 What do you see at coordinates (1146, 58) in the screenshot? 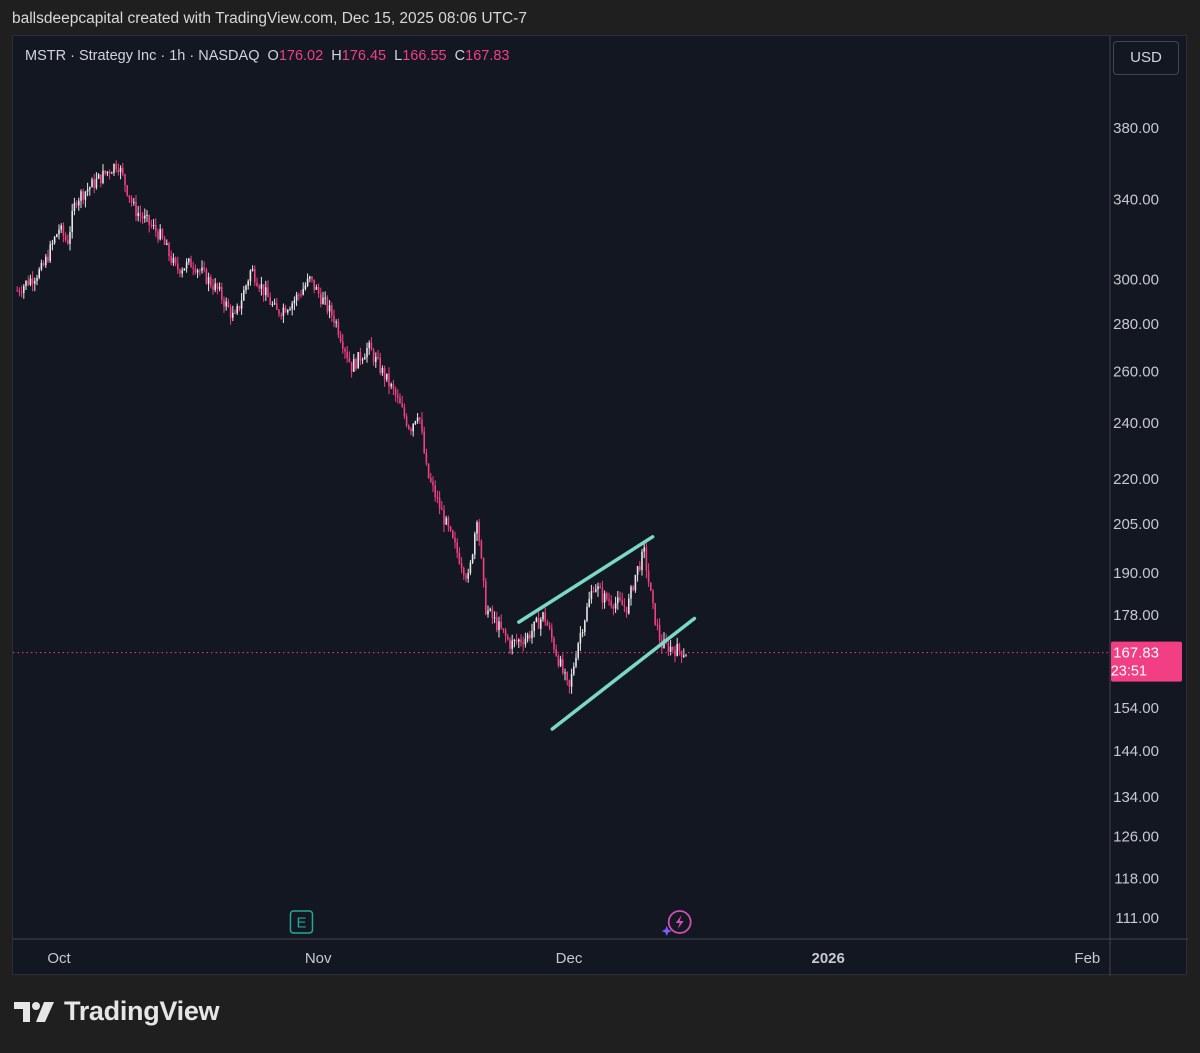
I see `currency-button: USD` at bounding box center [1146, 58].